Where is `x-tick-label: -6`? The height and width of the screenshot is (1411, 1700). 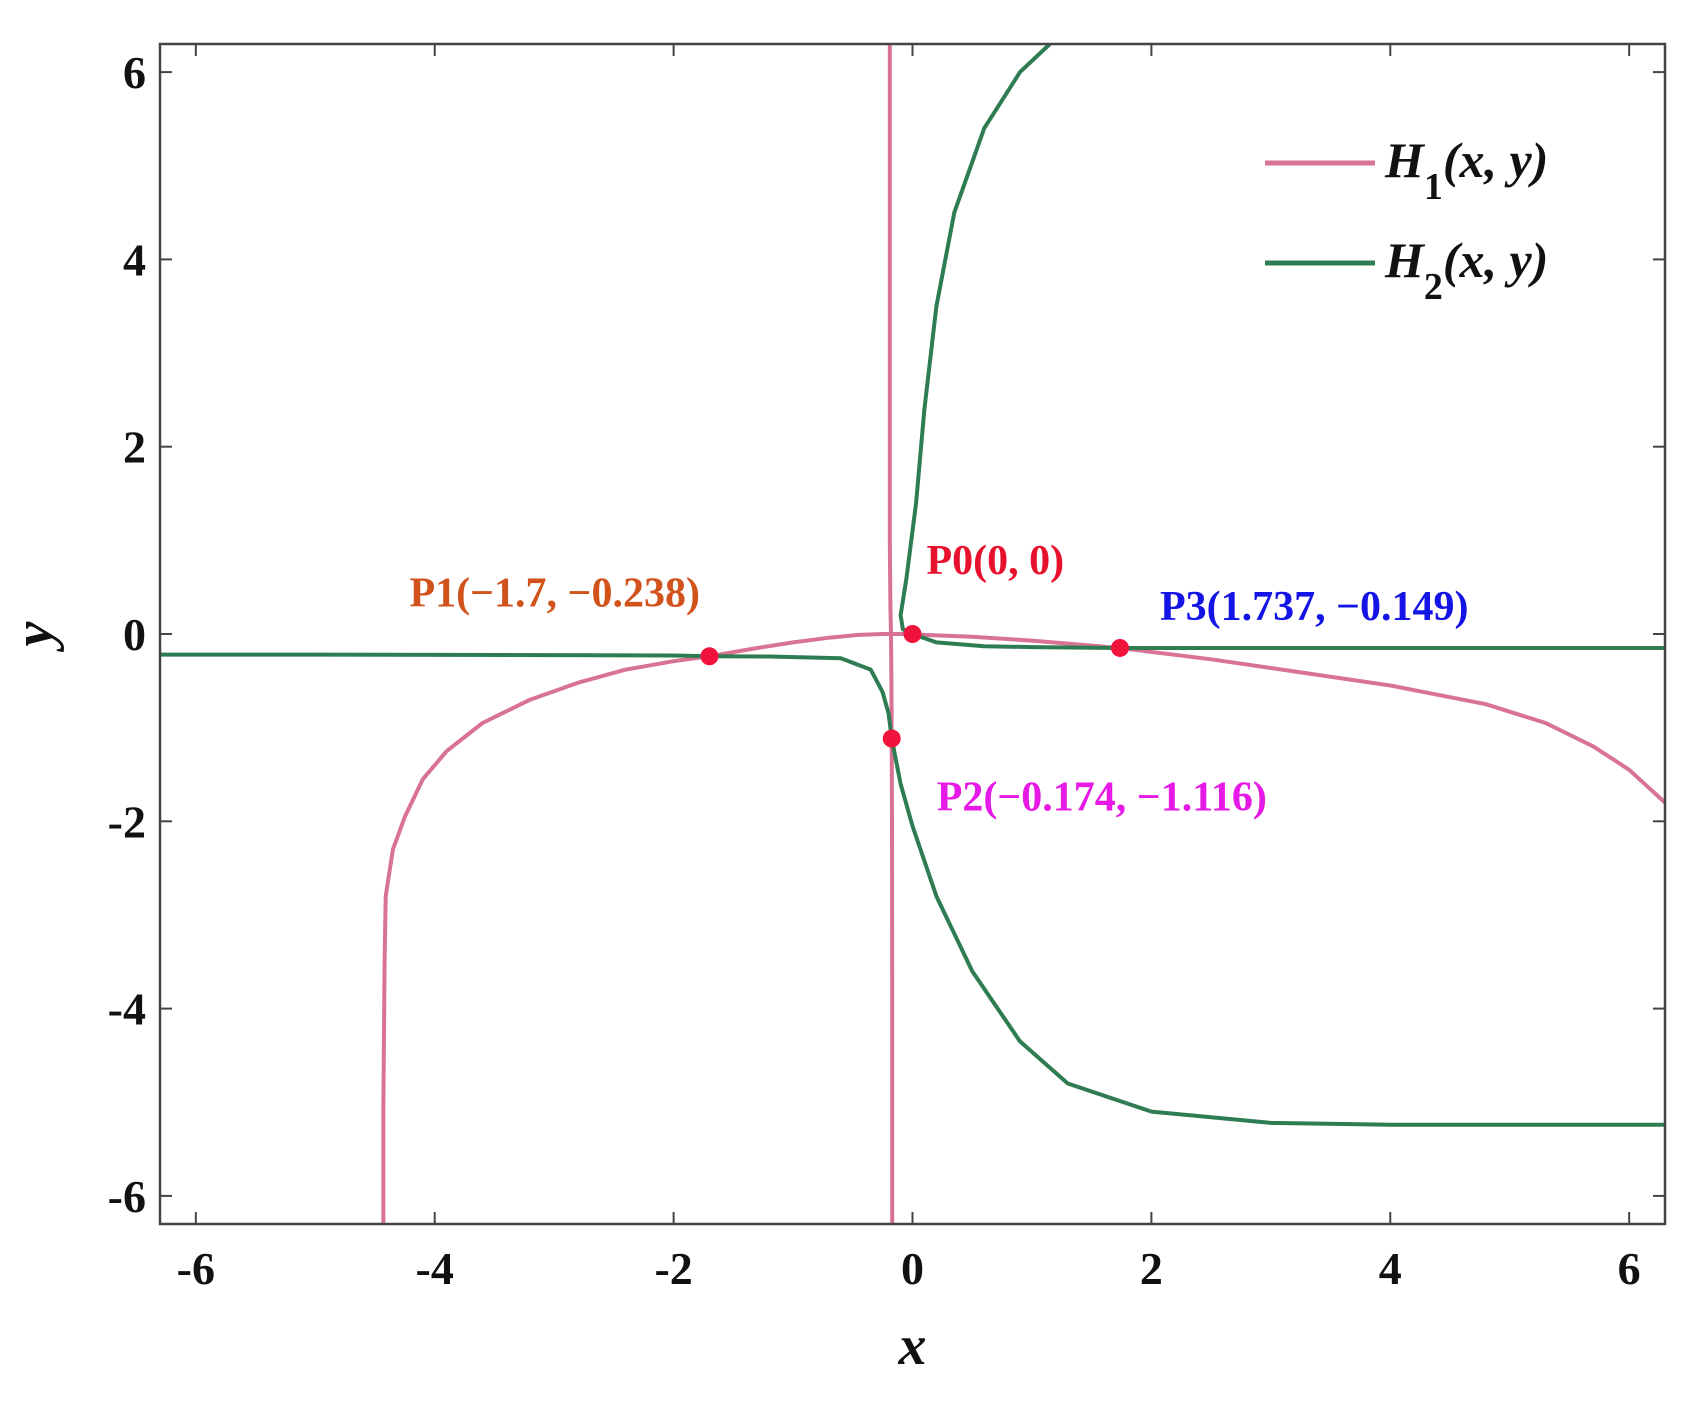
x-tick-label: -6 is located at coordinates (196, 1268).